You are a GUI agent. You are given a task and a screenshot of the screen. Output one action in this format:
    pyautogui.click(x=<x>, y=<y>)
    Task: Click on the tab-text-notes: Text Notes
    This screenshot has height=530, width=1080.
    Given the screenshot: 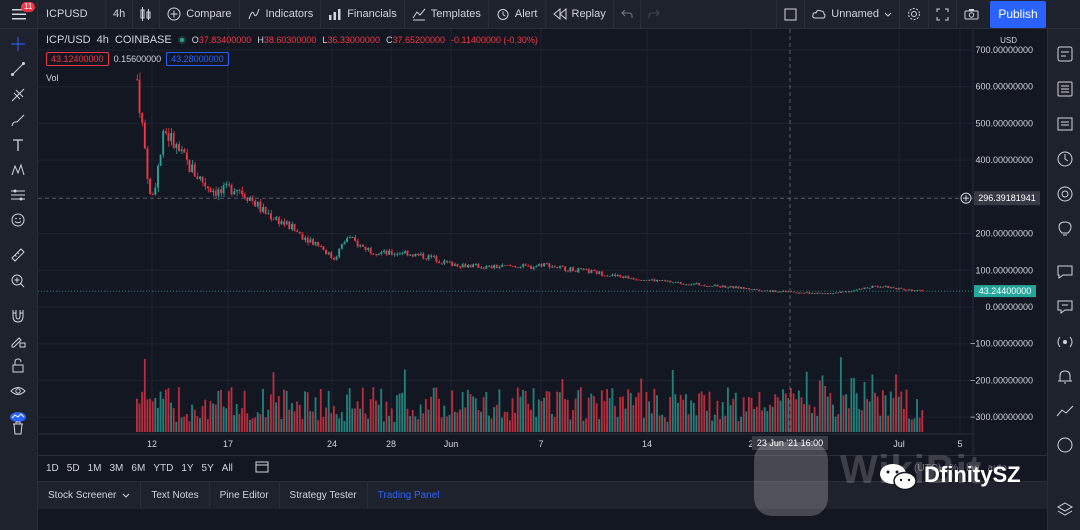 What is the action you would take?
    pyautogui.click(x=175, y=495)
    